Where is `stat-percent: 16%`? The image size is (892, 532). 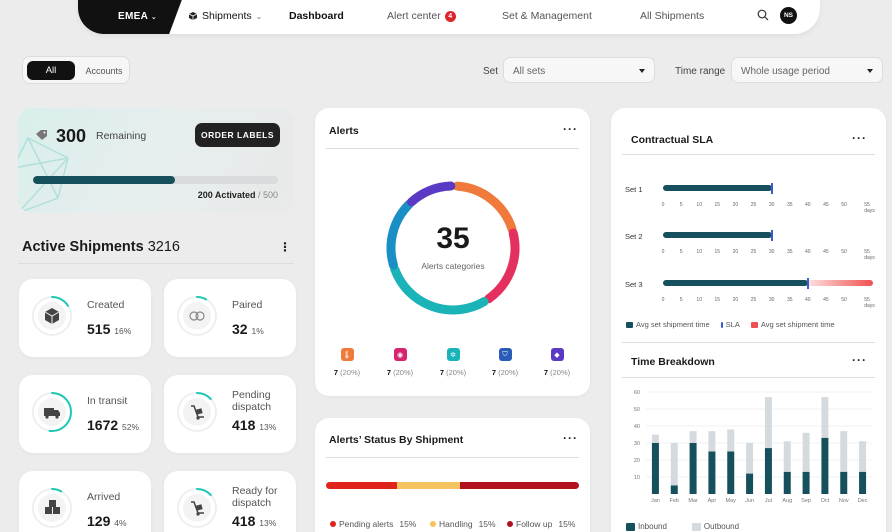 stat-percent: 16% is located at coordinates (123, 331).